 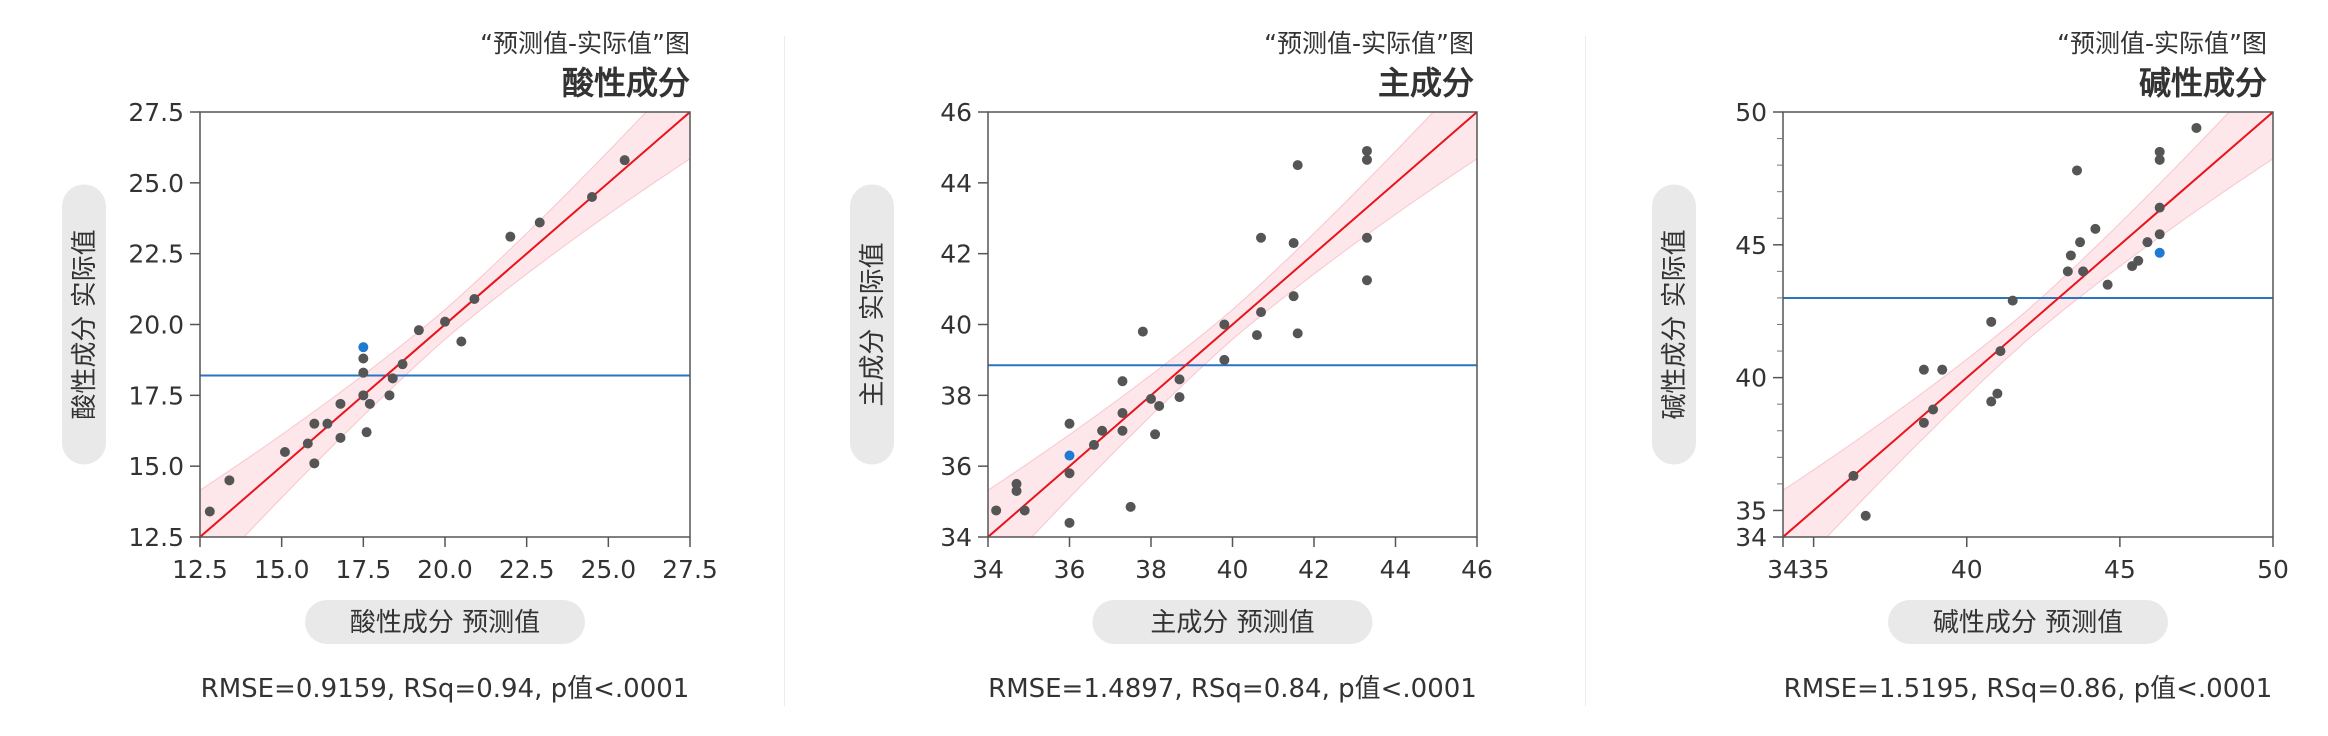 What do you see at coordinates (1751, 537) in the screenshot?
I see `y-tick-label: 34` at bounding box center [1751, 537].